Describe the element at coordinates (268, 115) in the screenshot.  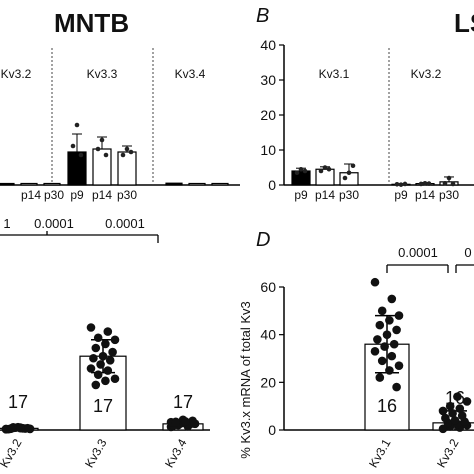
I see `panel-b-y-tick-label: 20` at that location.